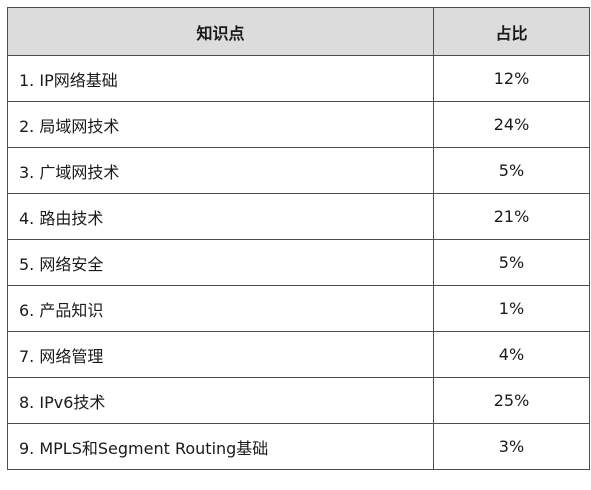 The width and height of the screenshot is (591, 490). What do you see at coordinates (511, 31) in the screenshot?
I see `header-share: 占比` at bounding box center [511, 31].